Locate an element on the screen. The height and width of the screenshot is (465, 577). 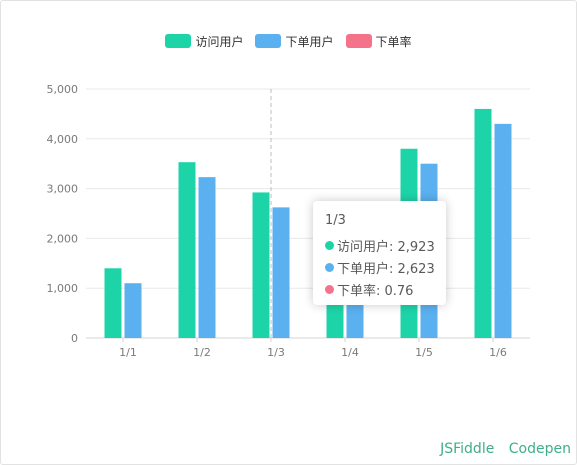
tooltip-value-orders: 下单用户: 2,623 is located at coordinates (386, 269).